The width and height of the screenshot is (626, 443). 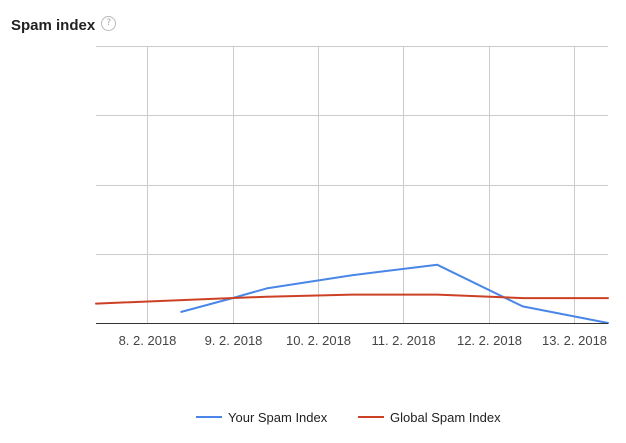 What do you see at coordinates (278, 417) in the screenshot?
I see `legend-label: Your Spam Index` at bounding box center [278, 417].